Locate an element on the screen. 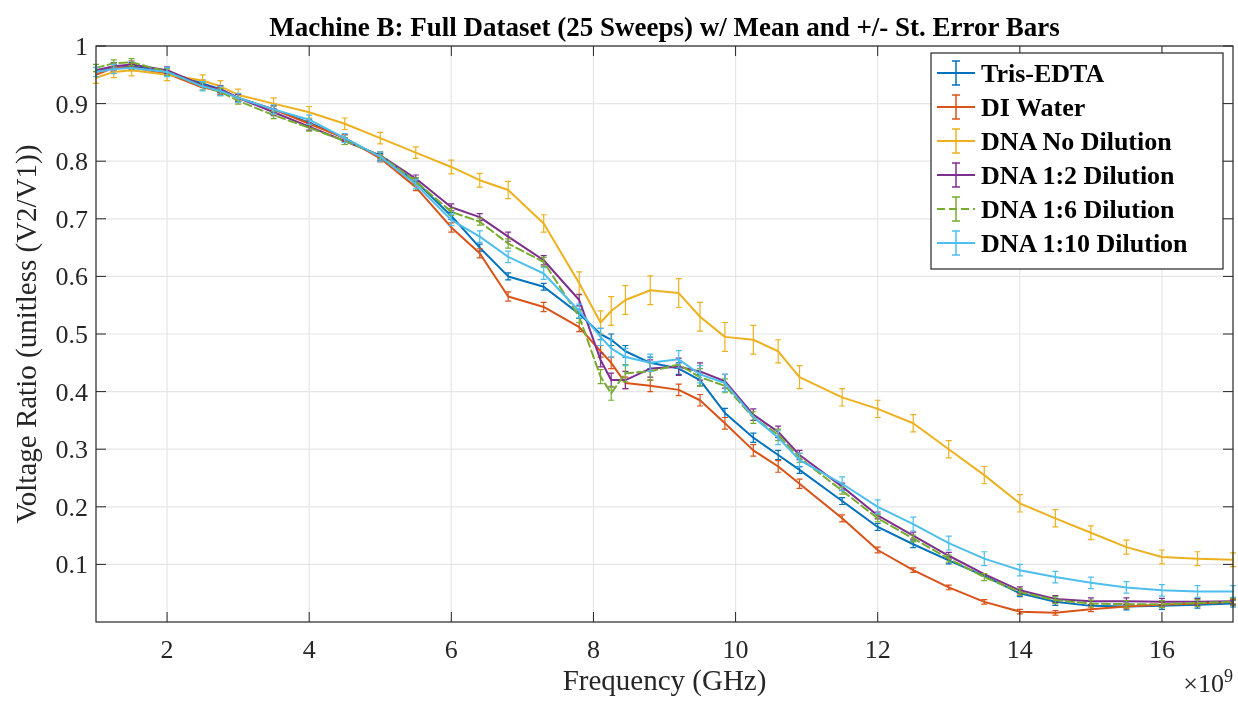 This screenshot has height=704, width=1238. y-tick-label: 0.8 is located at coordinates (71, 162).